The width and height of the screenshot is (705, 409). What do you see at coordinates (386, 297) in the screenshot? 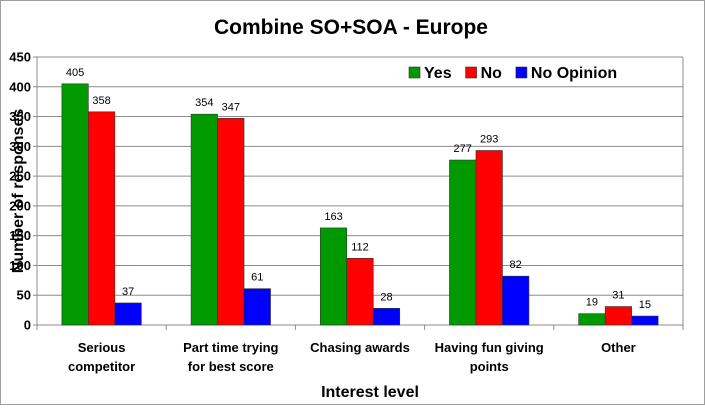
I see `data-label: 28` at bounding box center [386, 297].